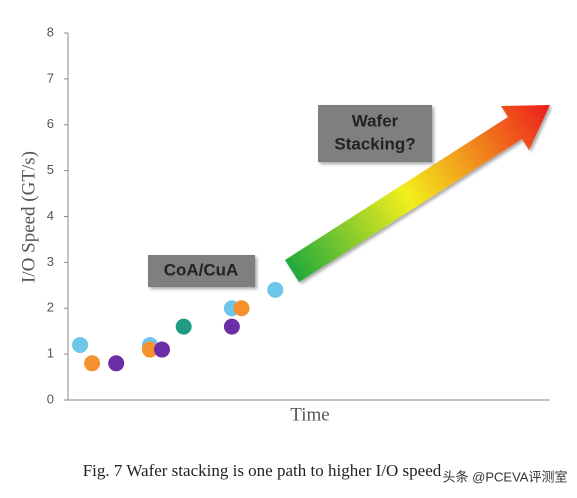  Describe the element at coordinates (505, 476) in the screenshot. I see `watermark: 头条 @PCEVA评测室` at that location.